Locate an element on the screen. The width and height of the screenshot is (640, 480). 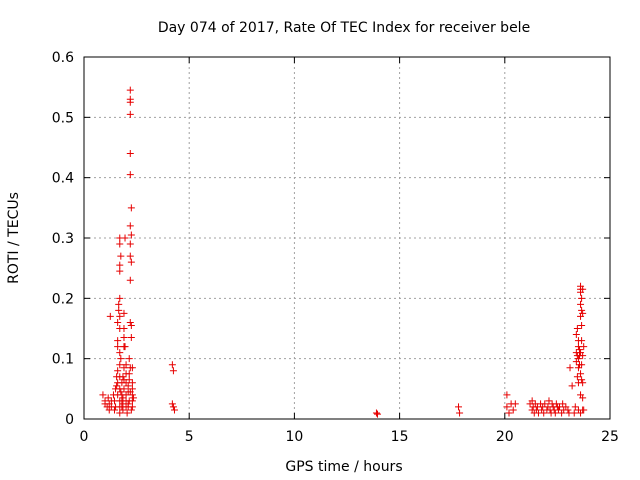
x-tick-label: 20 is located at coordinates (505, 437).